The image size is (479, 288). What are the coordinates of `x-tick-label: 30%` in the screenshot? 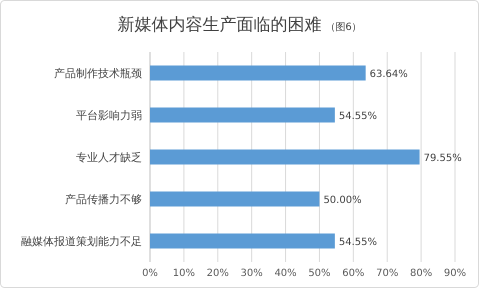 It's located at (251, 273).